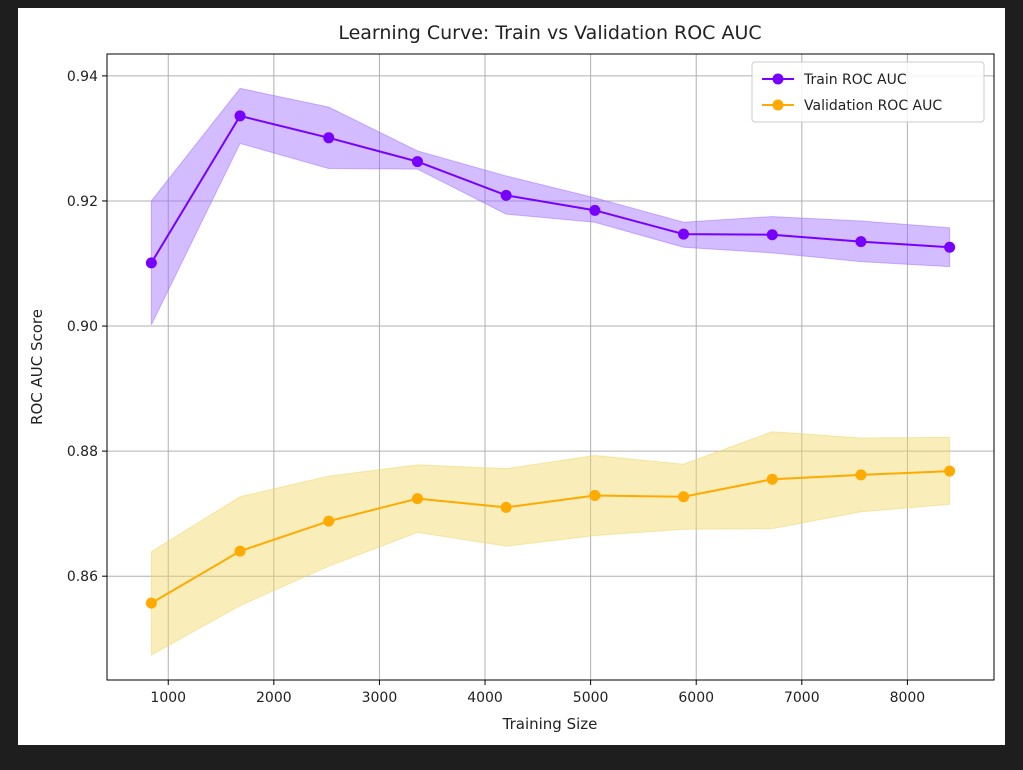 The height and width of the screenshot is (770, 1023). Describe the element at coordinates (82, 452) in the screenshot. I see `y-tick-label: 0.88` at that location.